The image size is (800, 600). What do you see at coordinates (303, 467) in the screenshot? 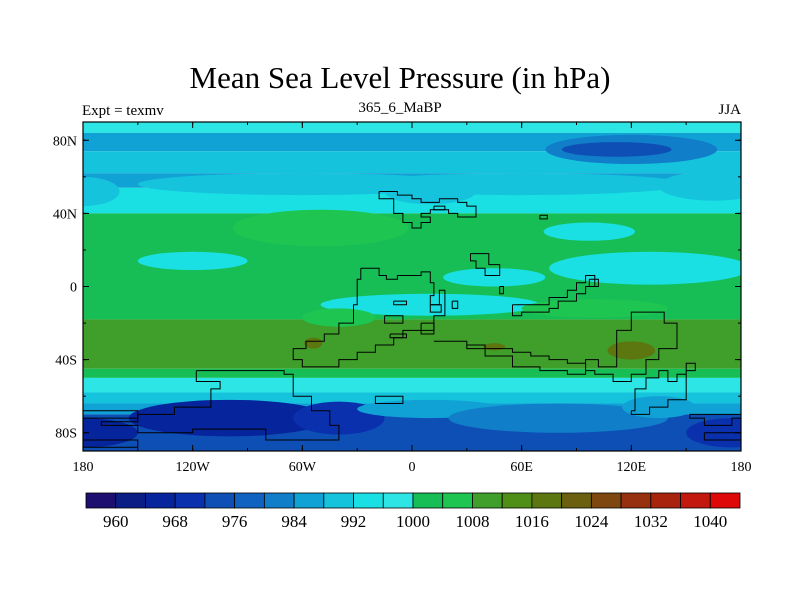
I see `x-tick-label-2: 60W` at bounding box center [303, 467].